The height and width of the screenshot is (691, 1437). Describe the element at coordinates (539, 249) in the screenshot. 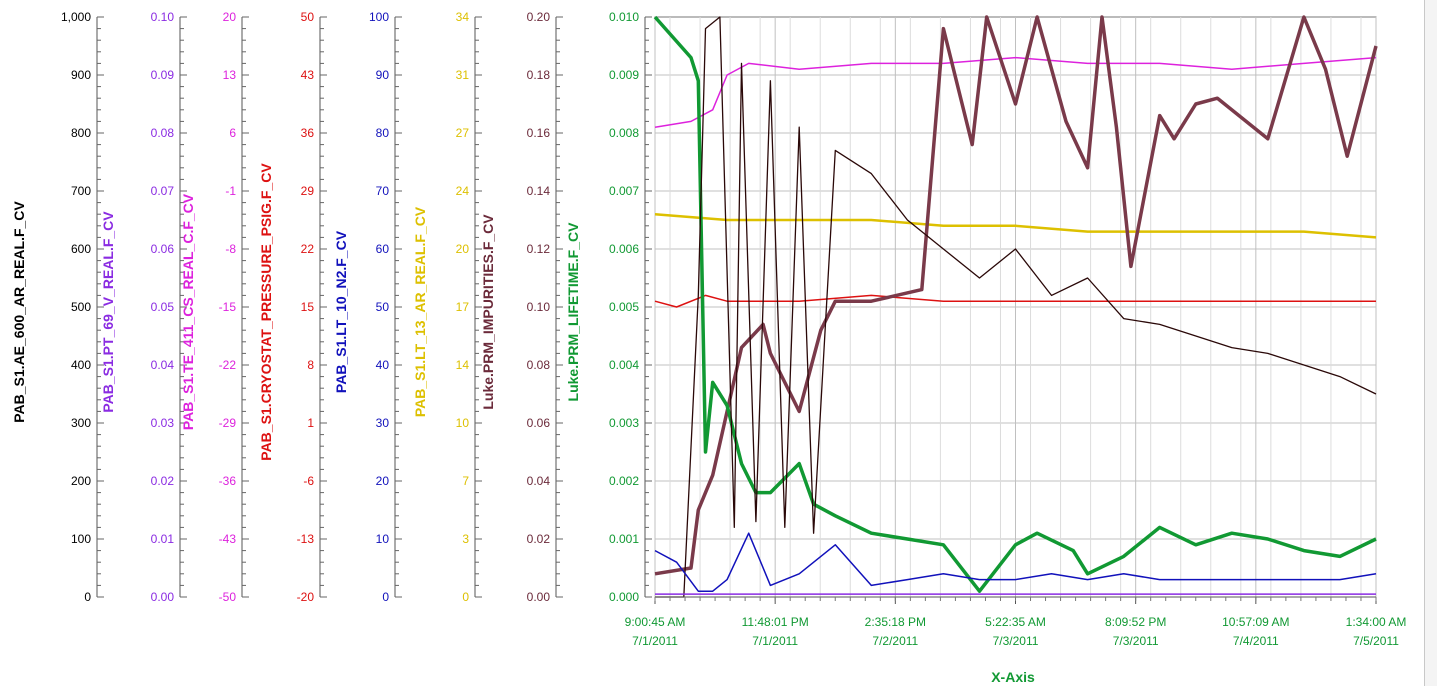

I see `y-tick-label: 0.12` at that location.